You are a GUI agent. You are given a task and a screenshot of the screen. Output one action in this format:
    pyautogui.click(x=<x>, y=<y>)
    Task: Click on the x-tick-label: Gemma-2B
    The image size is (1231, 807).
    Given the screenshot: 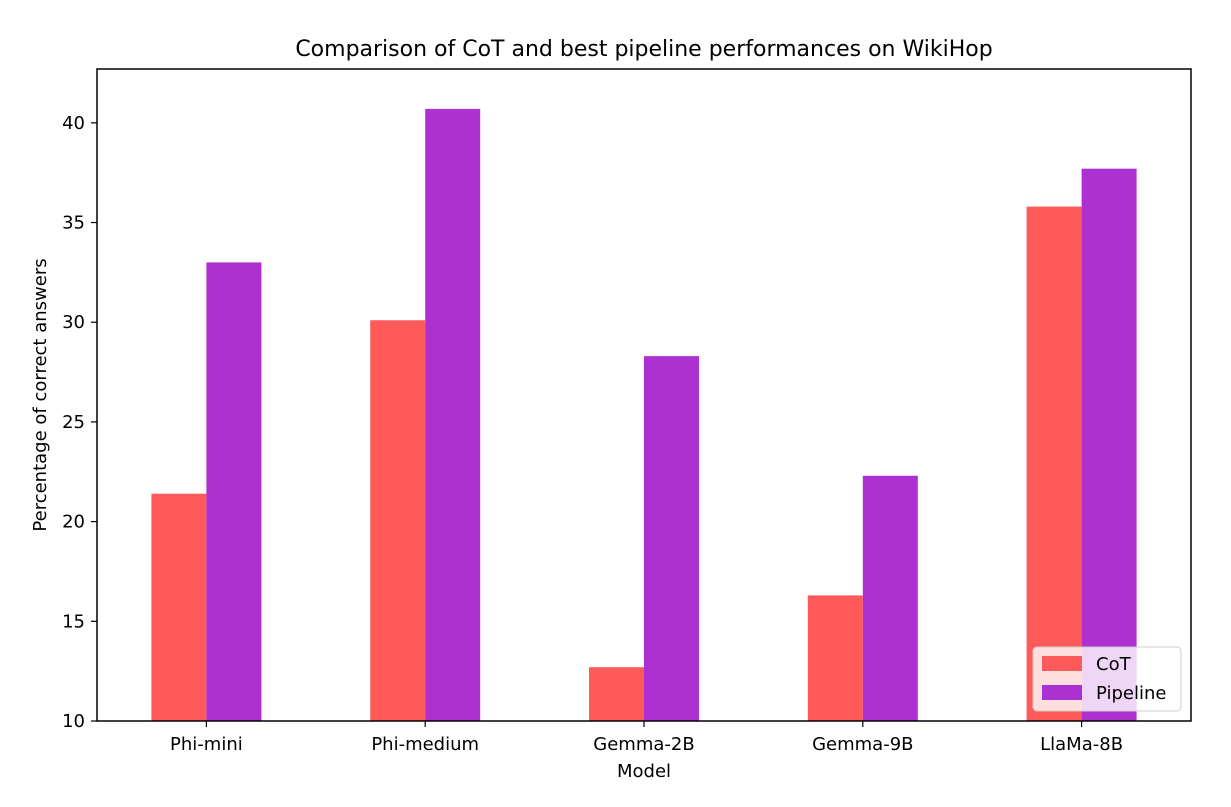 What is the action you would take?
    pyautogui.click(x=643, y=744)
    